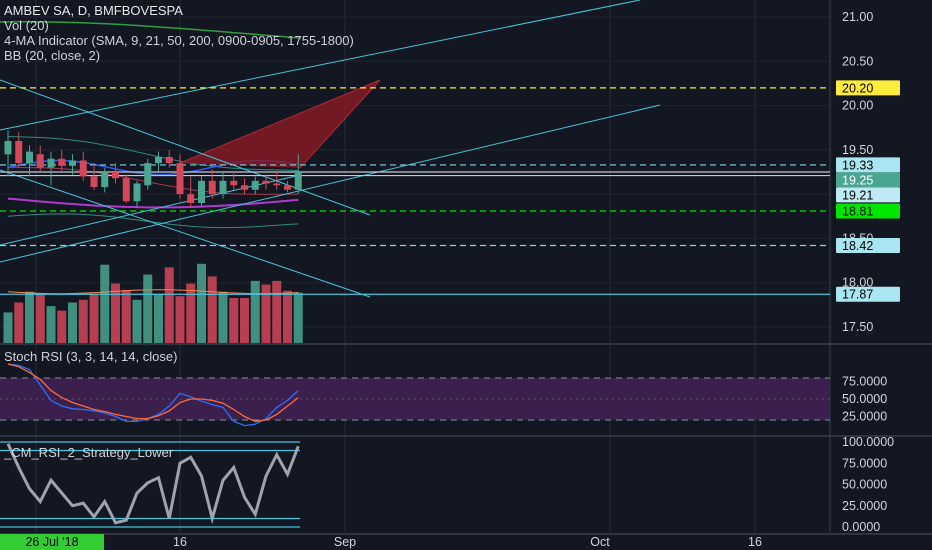  Describe the element at coordinates (89, 452) in the screenshot. I see `cm-rsi-title: _CM_RSI_2_Strategy_Lower` at that location.